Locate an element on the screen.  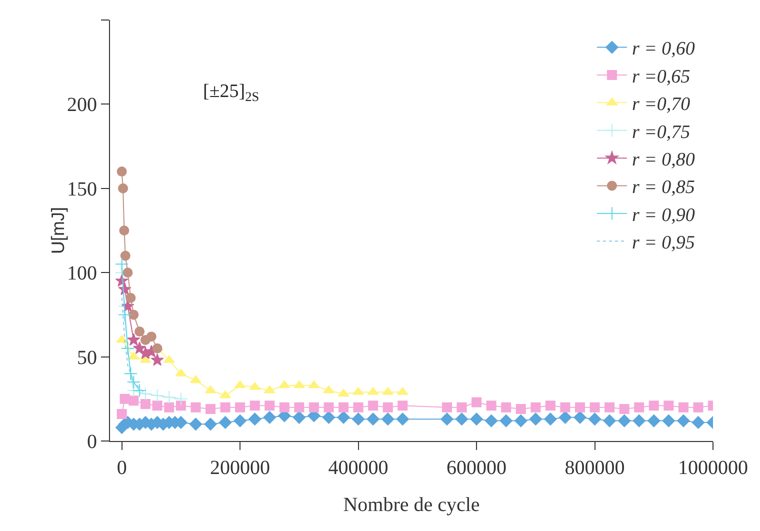
legend-label: r = 0,95 is located at coordinates (663, 243).